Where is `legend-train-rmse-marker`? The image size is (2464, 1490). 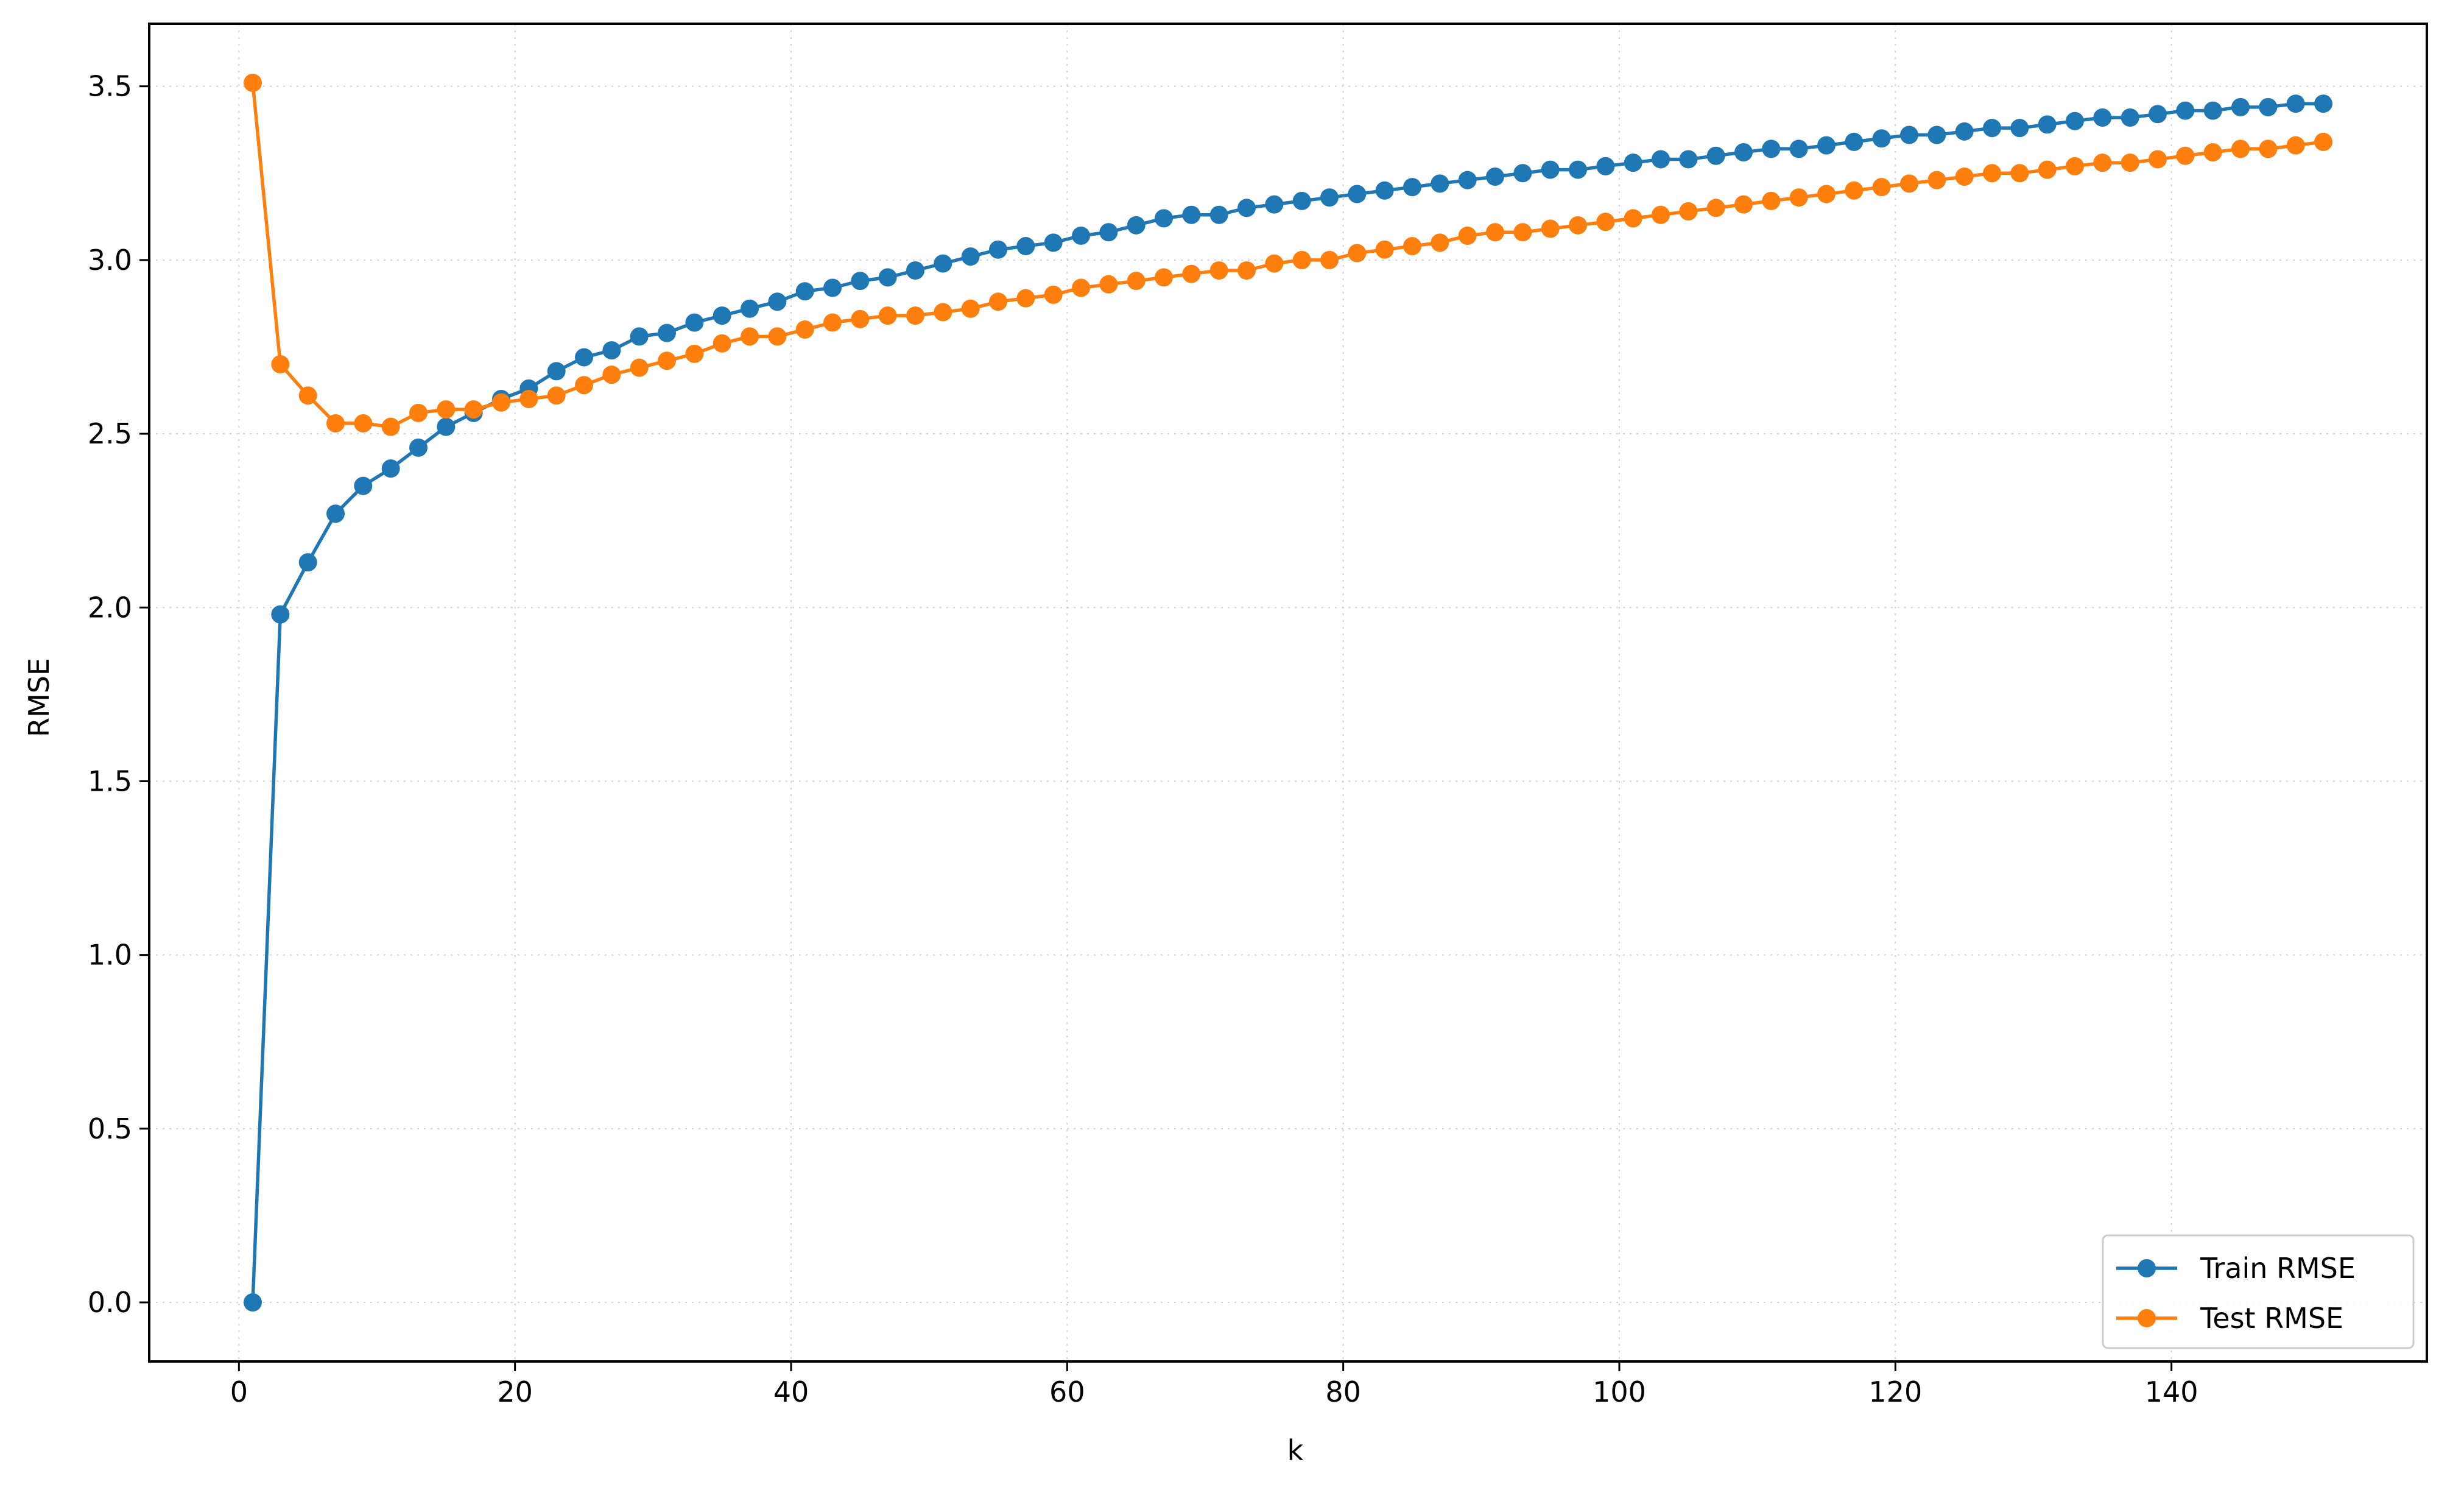 legend-train-rmse-marker is located at coordinates (2147, 1268).